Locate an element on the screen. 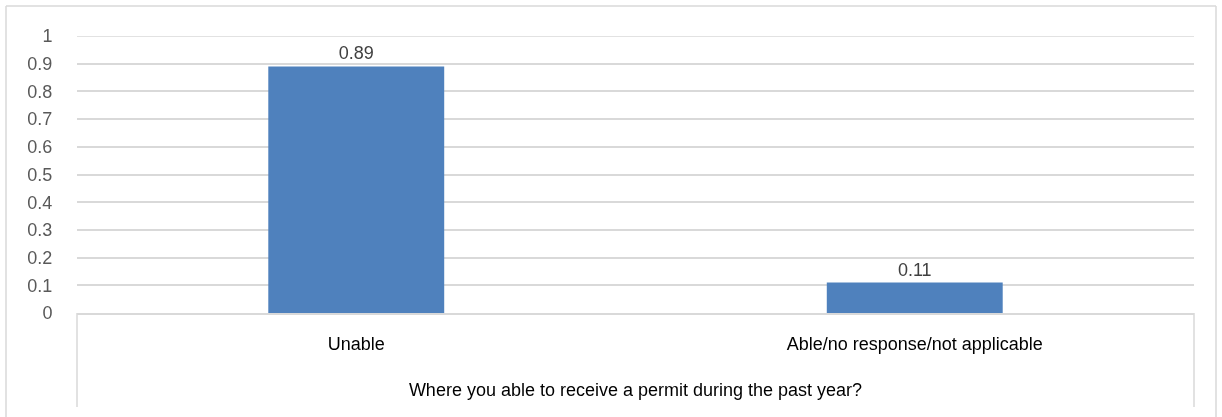 Image resolution: width=1222 pixels, height=417 pixels. data-label: 0.11 is located at coordinates (914, 269).